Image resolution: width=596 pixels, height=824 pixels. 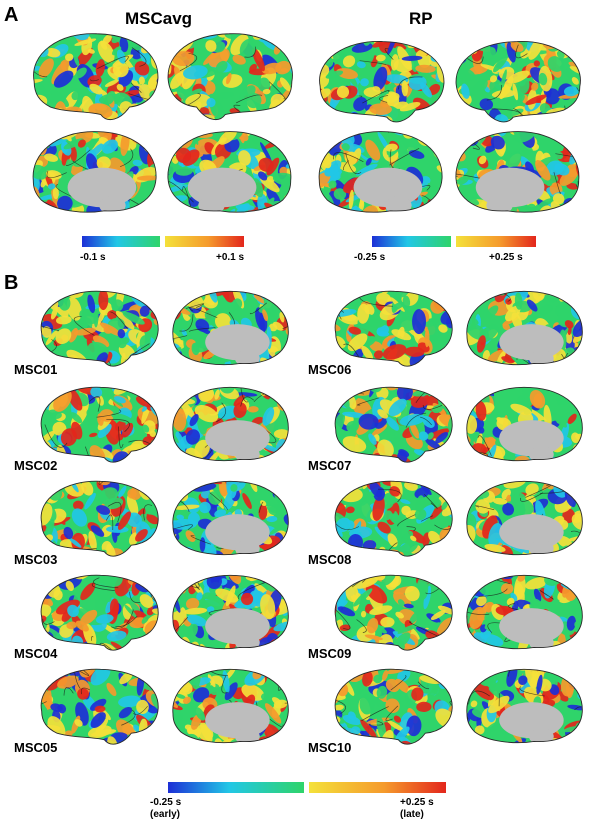 What do you see at coordinates (230, 518) in the screenshot?
I see `brain-msc03-medial` at bounding box center [230, 518].